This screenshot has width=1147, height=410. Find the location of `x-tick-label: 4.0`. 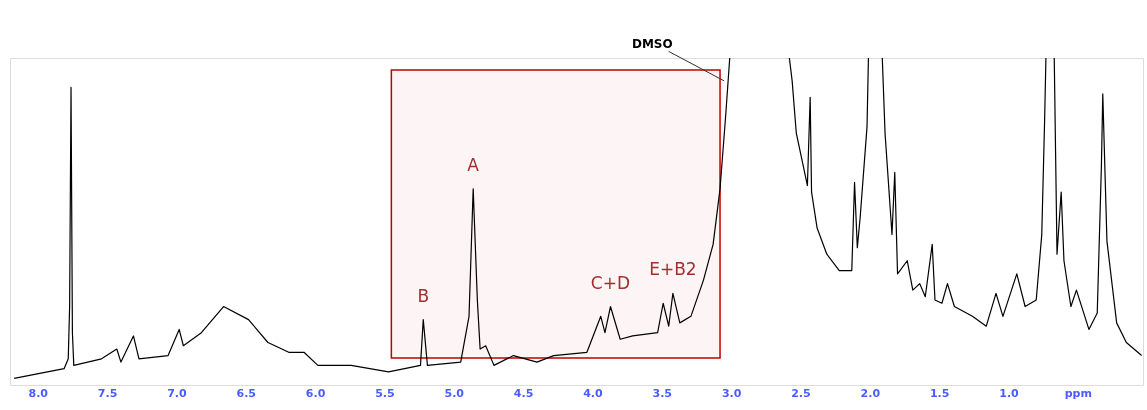

x-tick-label: 4.0 is located at coordinates (593, 393).